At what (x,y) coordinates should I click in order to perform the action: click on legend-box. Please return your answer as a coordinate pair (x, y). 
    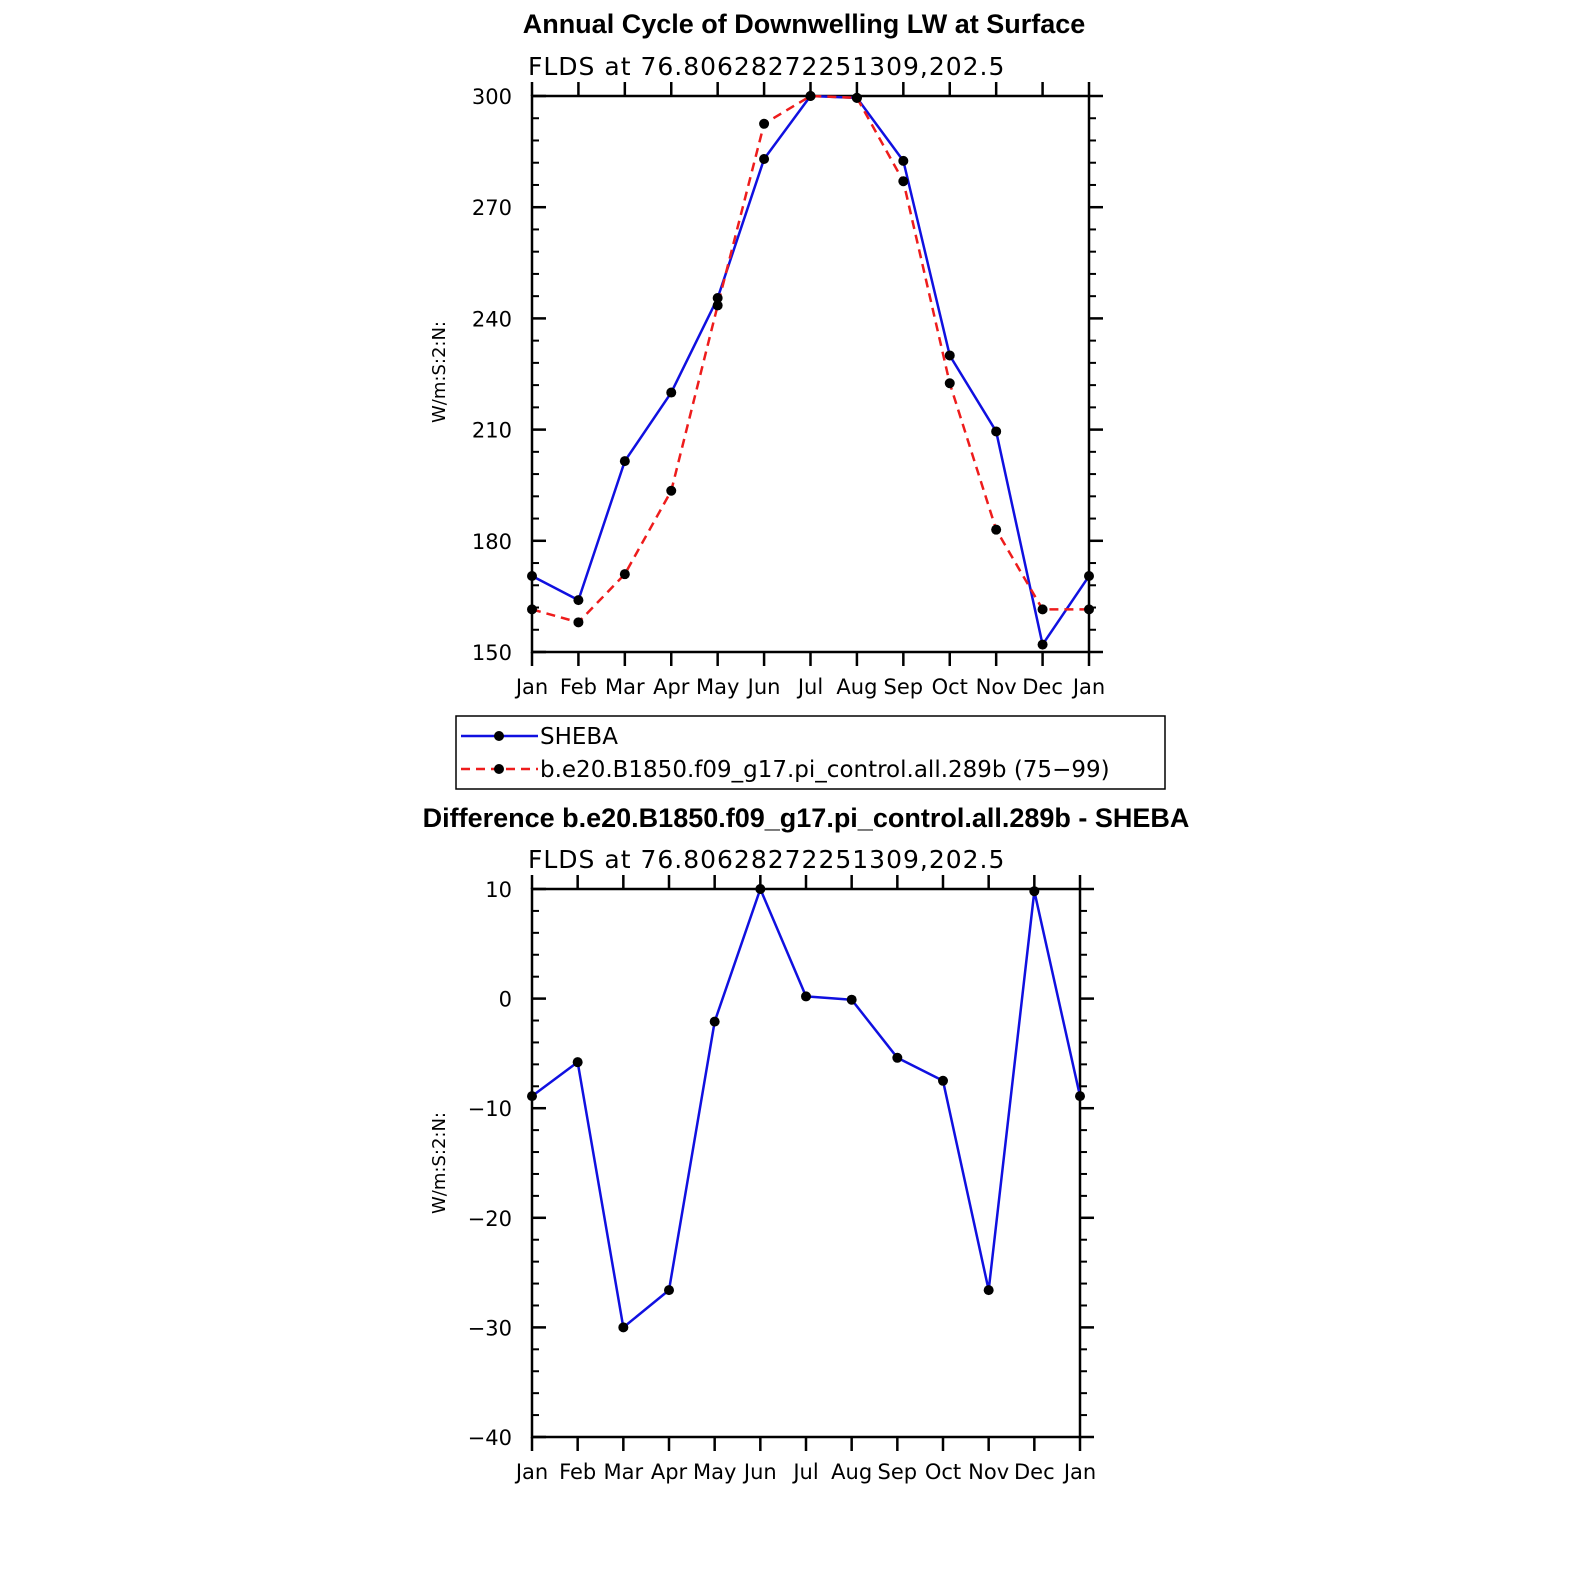
    Looking at the image, I should click on (810, 752).